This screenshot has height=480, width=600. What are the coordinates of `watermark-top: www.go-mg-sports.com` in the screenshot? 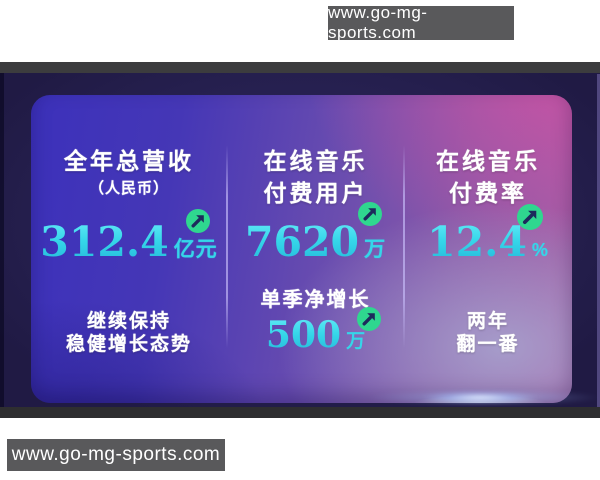 It's located at (421, 22).